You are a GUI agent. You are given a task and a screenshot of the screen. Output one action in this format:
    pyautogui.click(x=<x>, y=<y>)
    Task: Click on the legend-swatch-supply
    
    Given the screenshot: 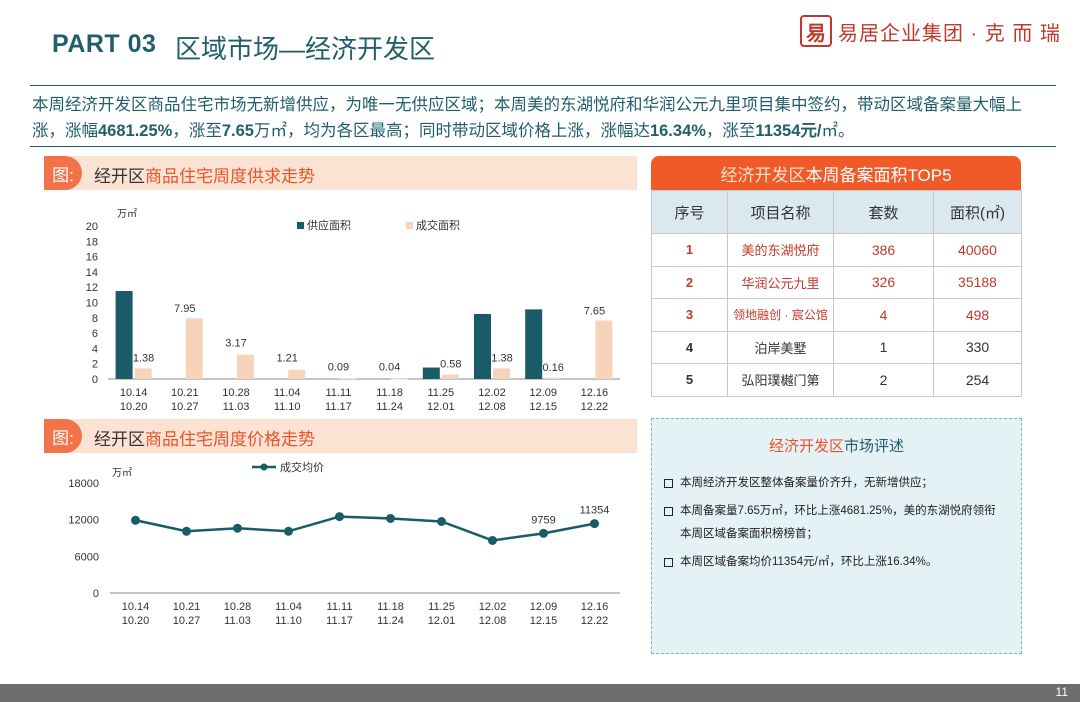 What is the action you would take?
    pyautogui.click(x=300, y=225)
    